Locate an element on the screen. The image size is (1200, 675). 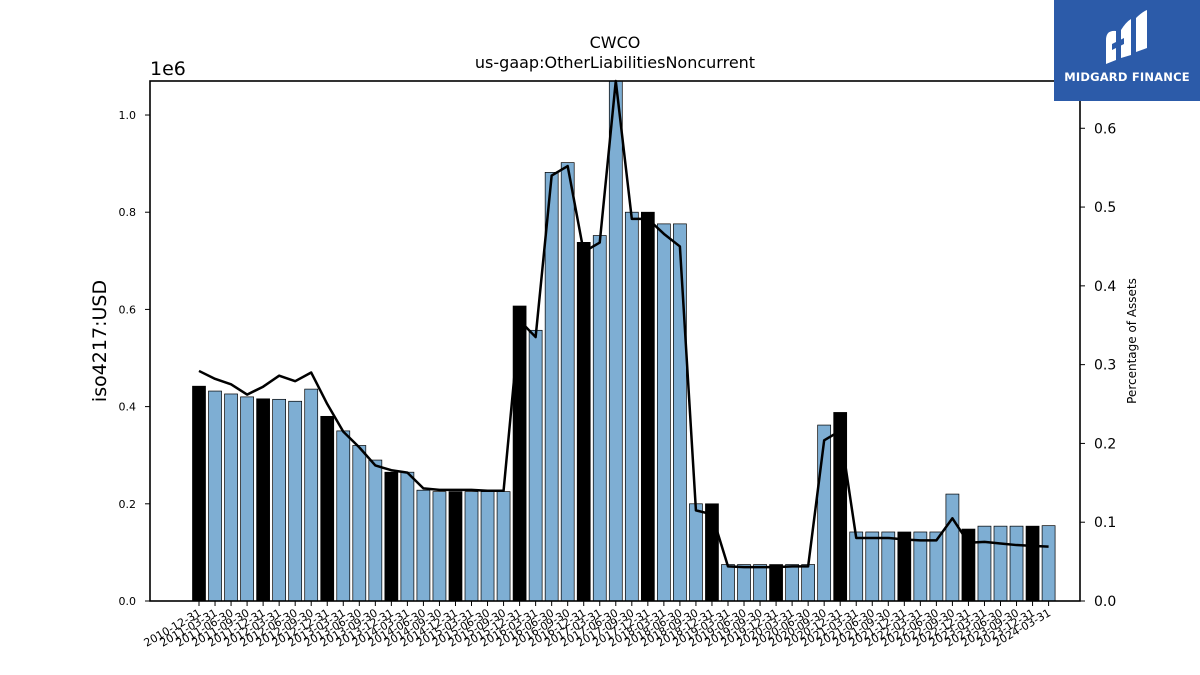
midgard-logo-icon is located at coordinates (1126, 37).